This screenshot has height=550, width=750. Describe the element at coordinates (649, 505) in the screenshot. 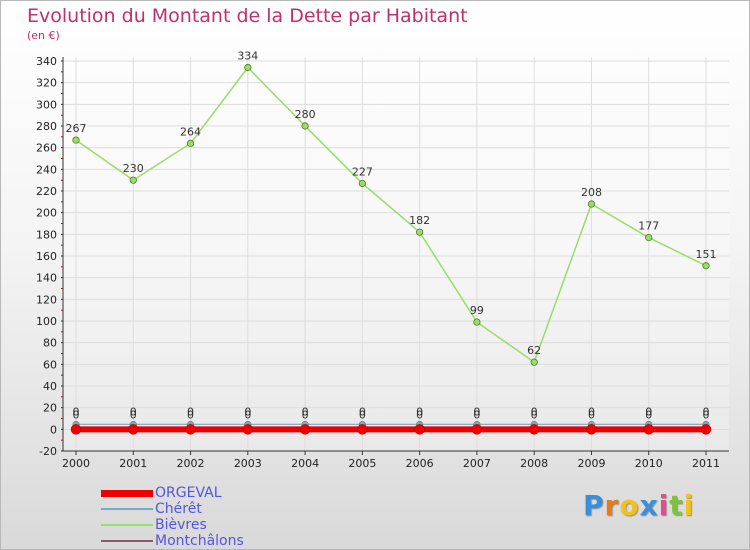

I see `brand-letter: x` at that location.